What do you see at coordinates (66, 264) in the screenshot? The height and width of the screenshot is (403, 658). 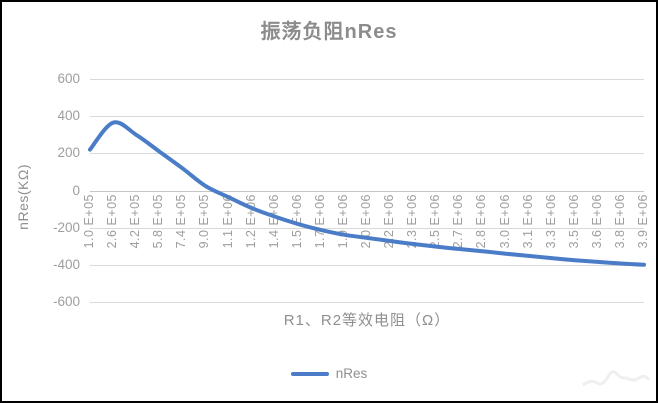 I see `y-tick-label: -400` at bounding box center [66, 264].